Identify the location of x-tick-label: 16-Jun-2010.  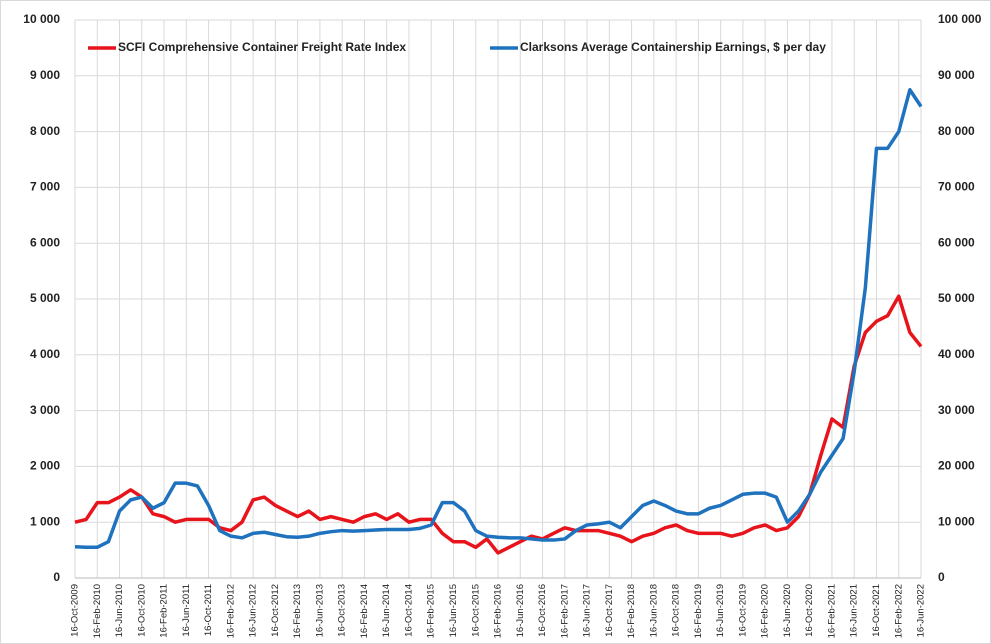
(119, 610).